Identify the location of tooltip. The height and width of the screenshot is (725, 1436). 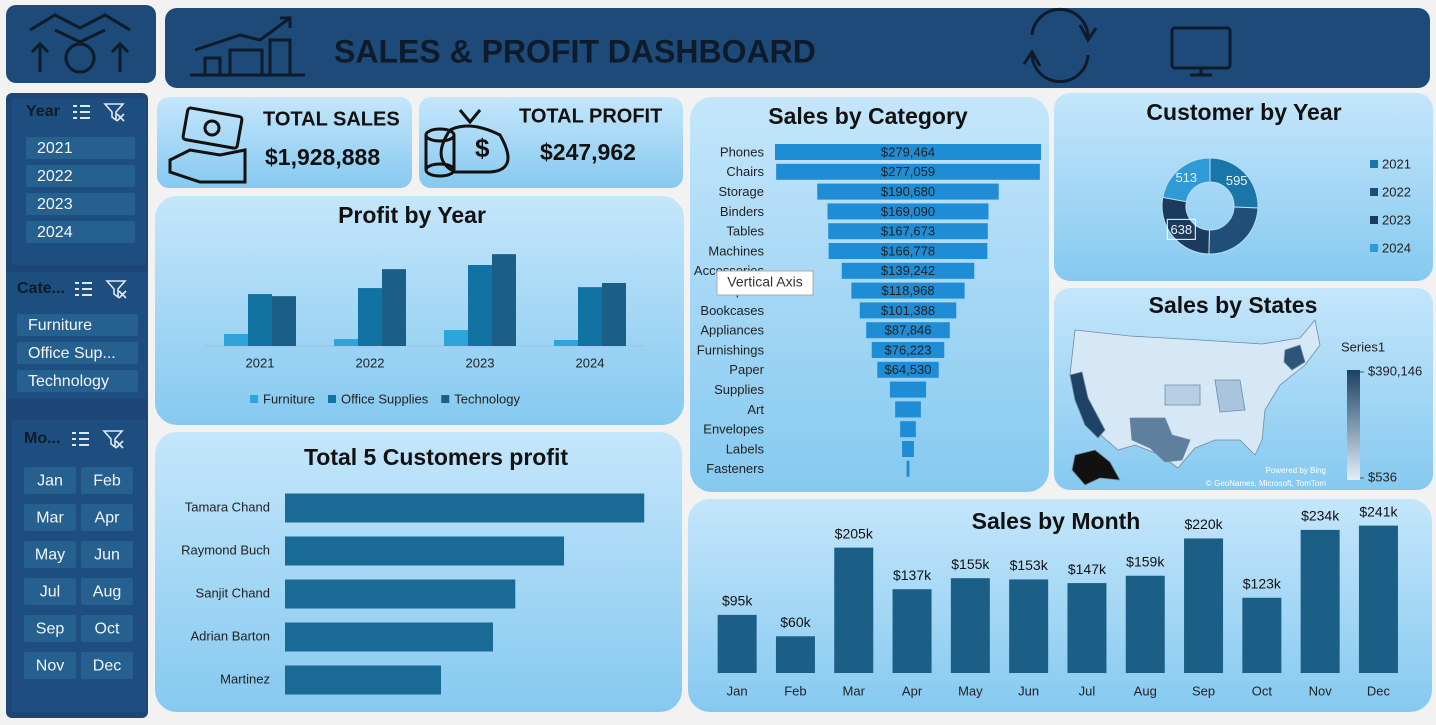
(765, 283).